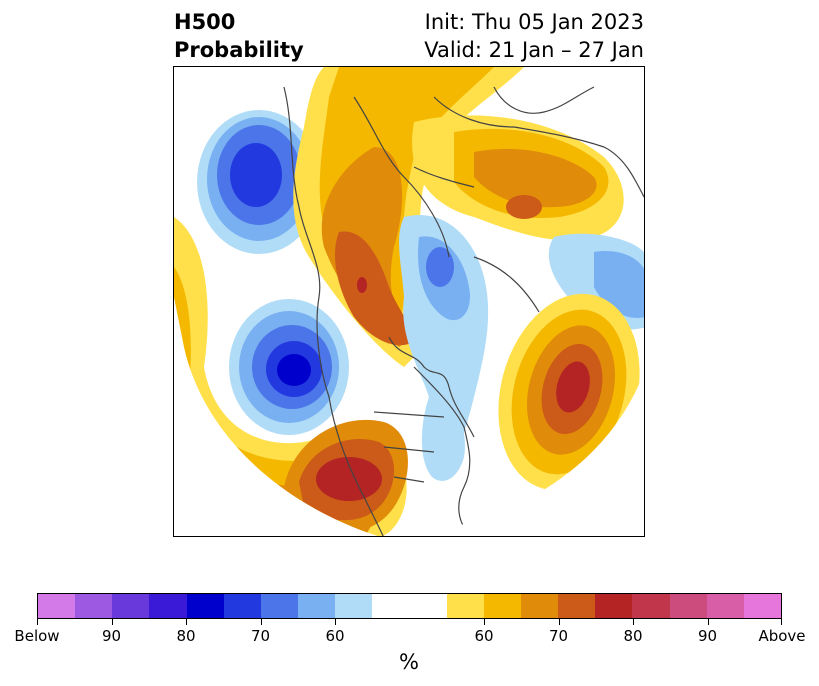 This screenshot has height=686, width=819. Describe the element at coordinates (37, 636) in the screenshot. I see `colorbar-tick-label: Below` at that location.